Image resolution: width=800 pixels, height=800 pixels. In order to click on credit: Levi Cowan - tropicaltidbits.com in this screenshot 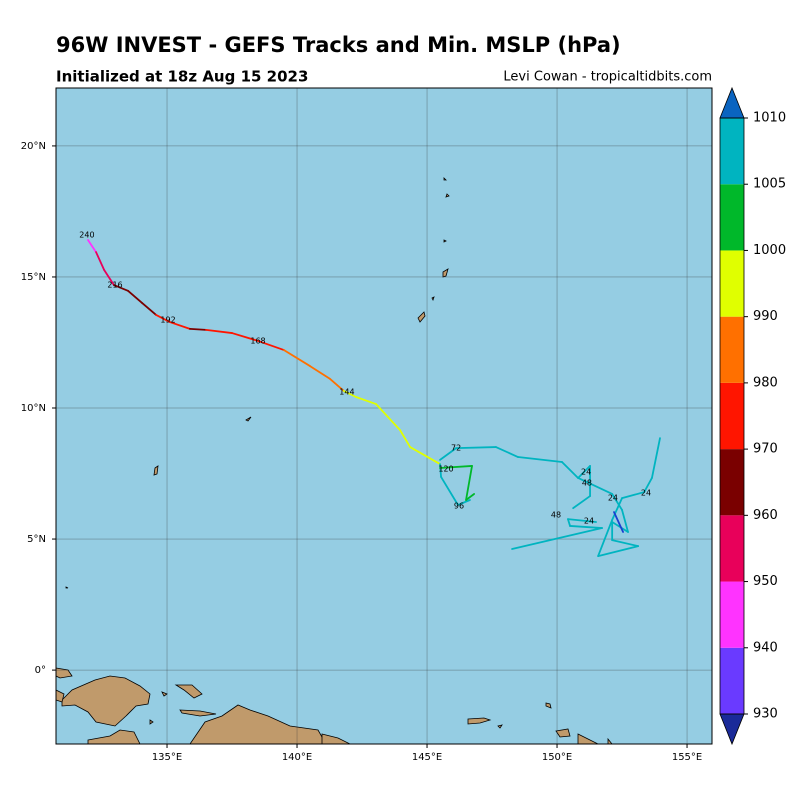, I will do `click(607, 77)`.